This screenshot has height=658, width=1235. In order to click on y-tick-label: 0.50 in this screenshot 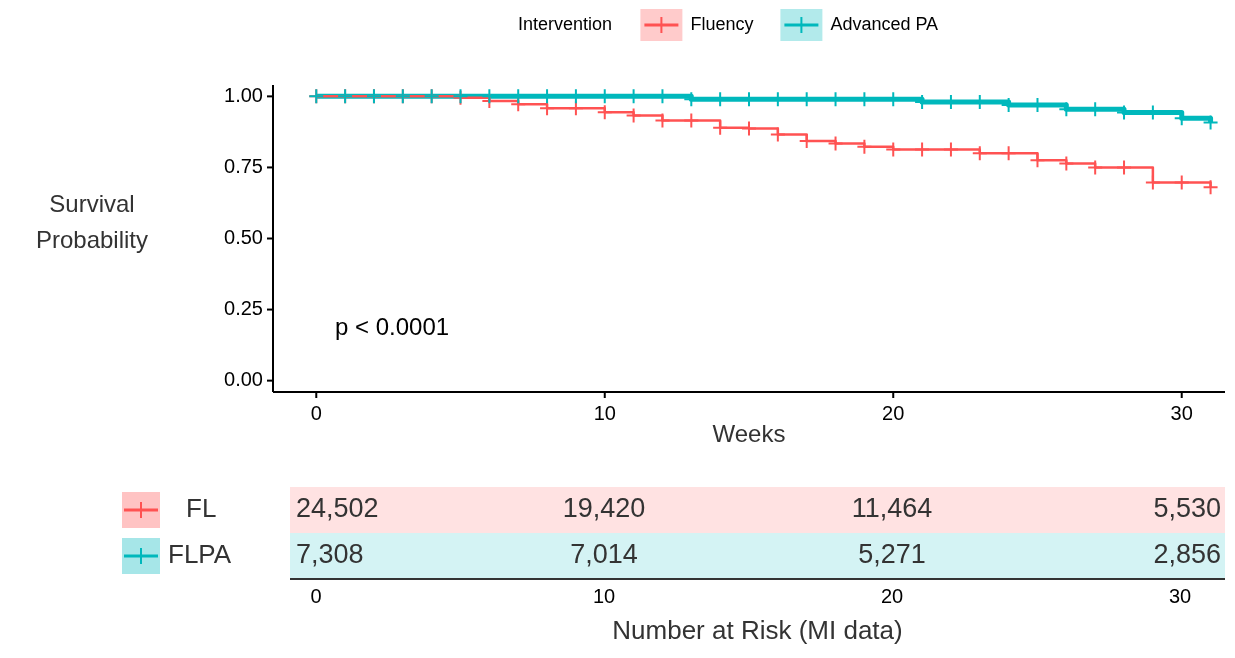, I will do `click(243, 236)`.